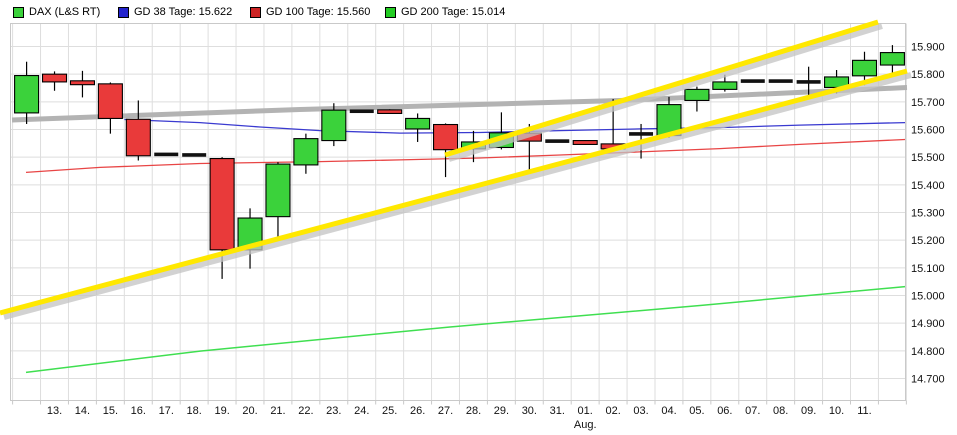  I want to click on y-axis-label: 15.700, so click(928, 103).